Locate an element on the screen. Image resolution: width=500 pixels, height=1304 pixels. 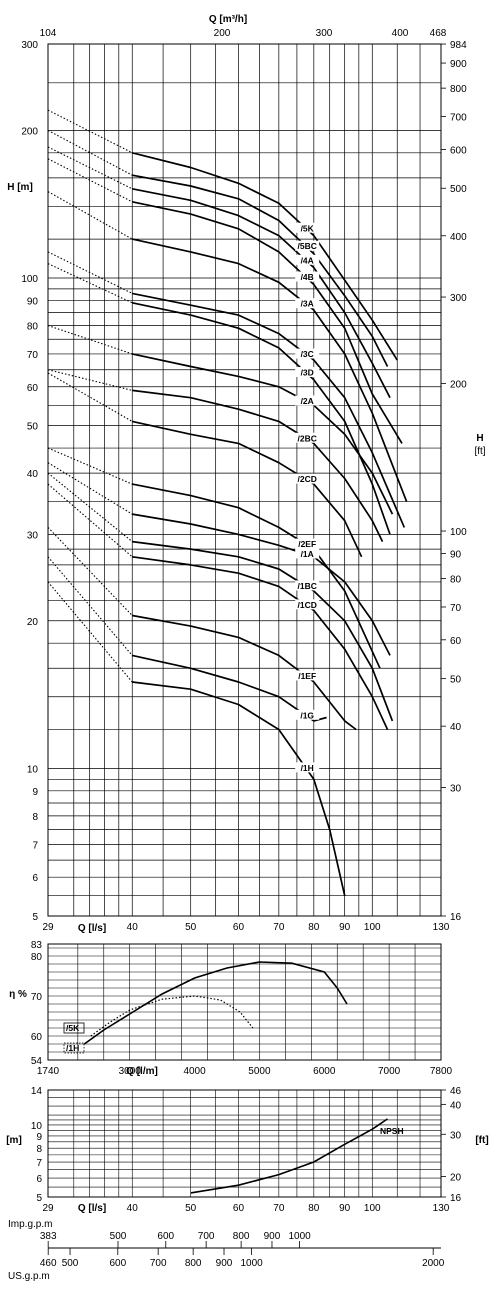
y-tick-label: 300 is located at coordinates (29, 45).